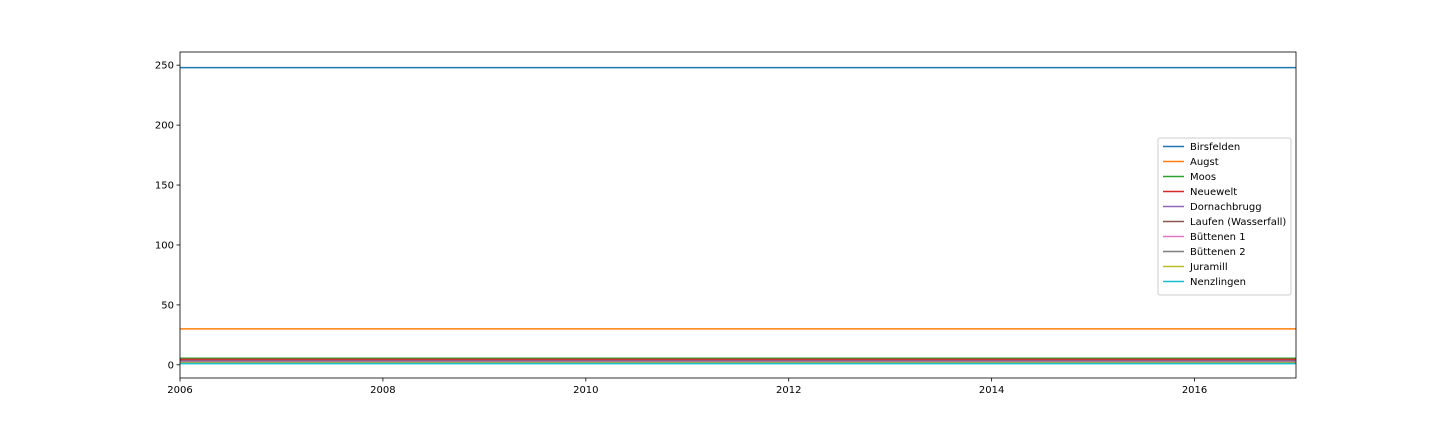 The image size is (1440, 432). What do you see at coordinates (171, 365) in the screenshot?
I see `y-tick-label-0: 0` at bounding box center [171, 365].